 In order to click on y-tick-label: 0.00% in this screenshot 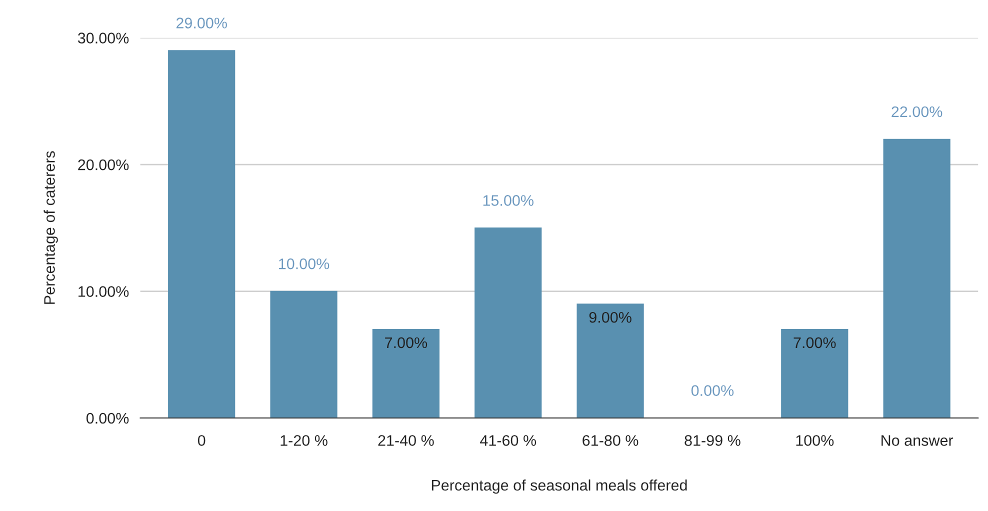, I will do `click(107, 418)`.